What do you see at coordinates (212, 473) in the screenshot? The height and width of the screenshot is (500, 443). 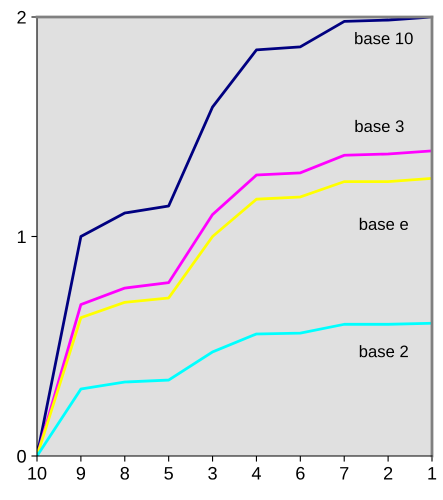 I see `x-tick-label: 3` at bounding box center [212, 473].